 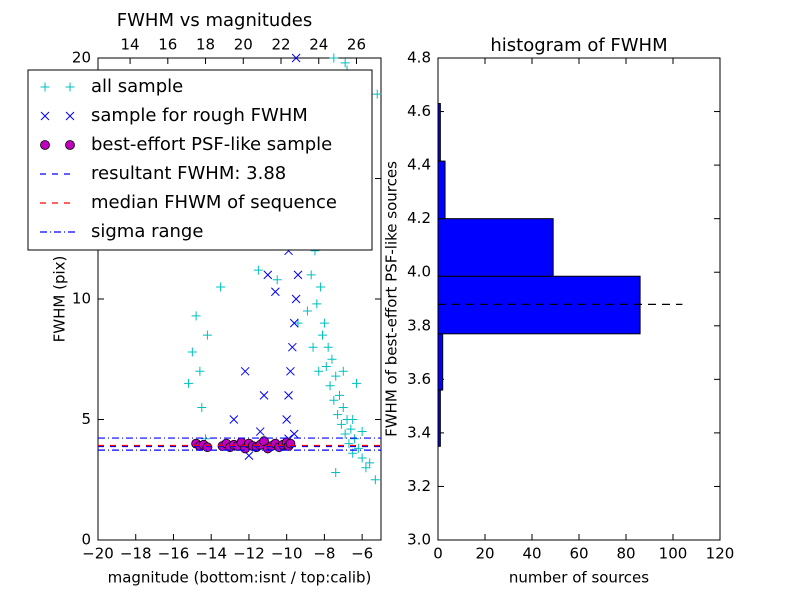 What do you see at coordinates (136, 554) in the screenshot?
I see `x-tick-label: −18` at bounding box center [136, 554].